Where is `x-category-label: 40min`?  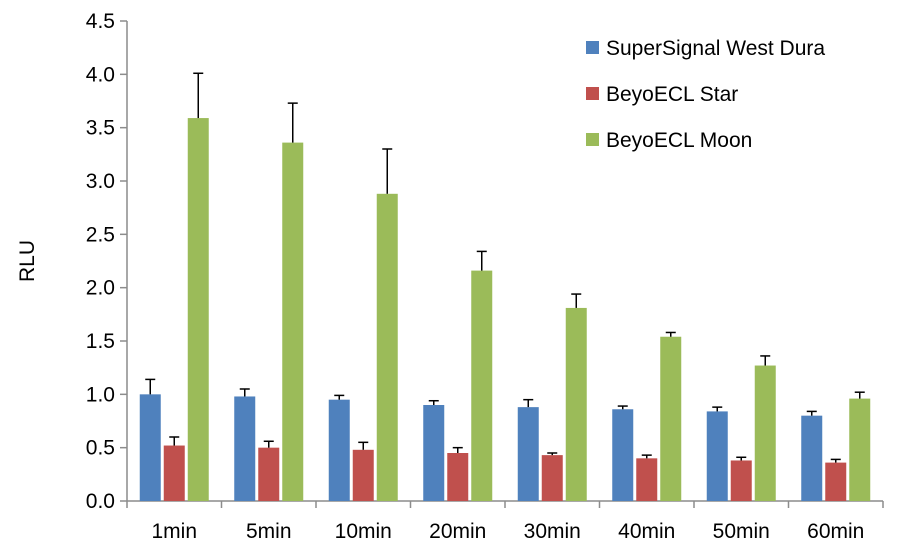
x-category-label: 40min is located at coordinates (646, 531).